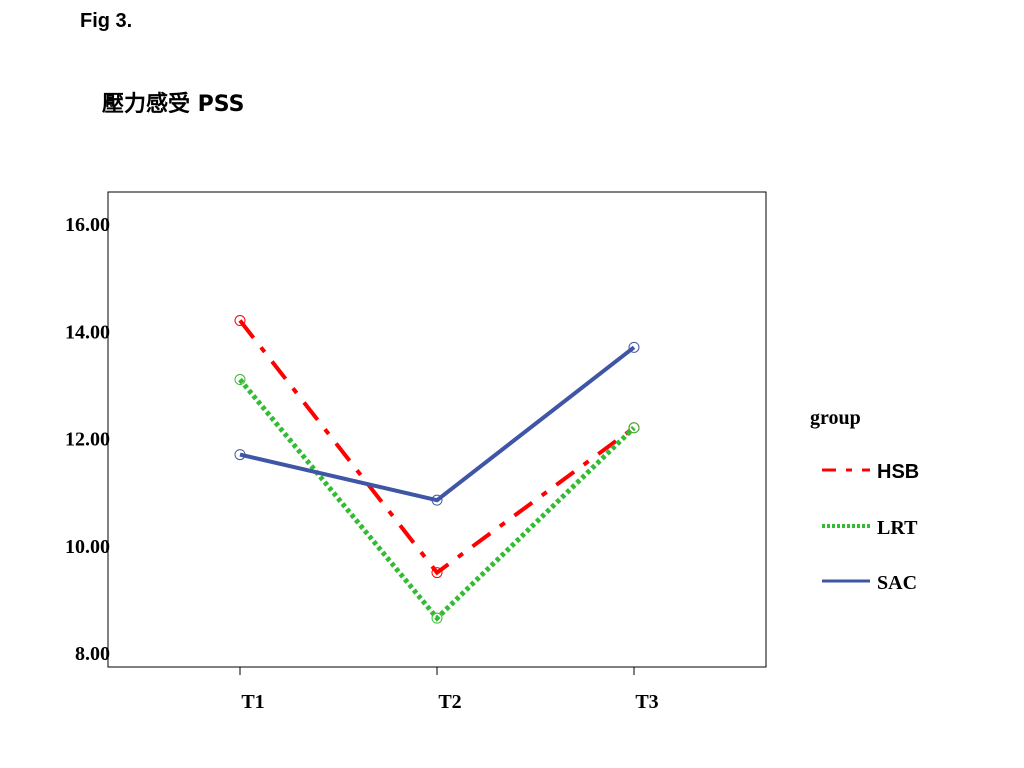  I want to click on legend-title: group, so click(835, 418).